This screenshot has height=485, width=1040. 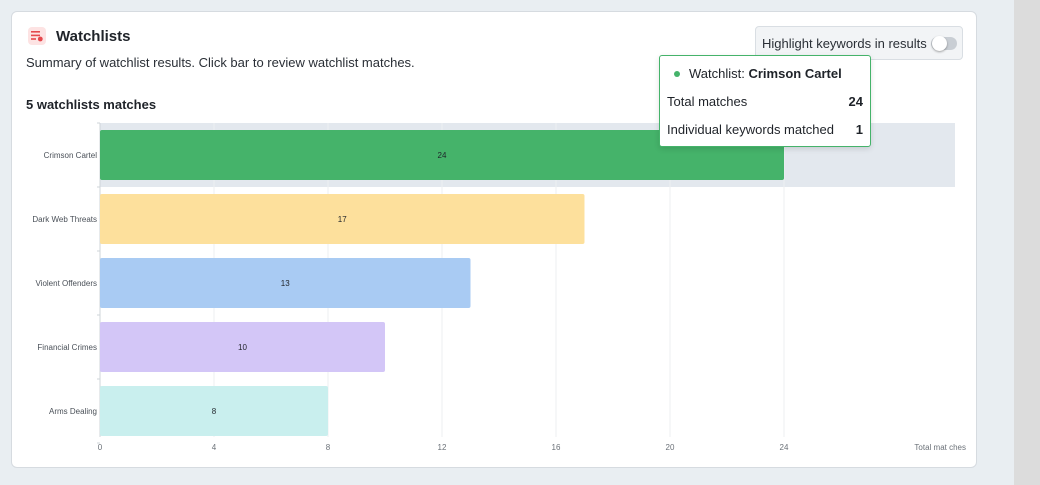 I want to click on tooltip-row-keywords: Individual keywords matched 1, so click(x=765, y=129).